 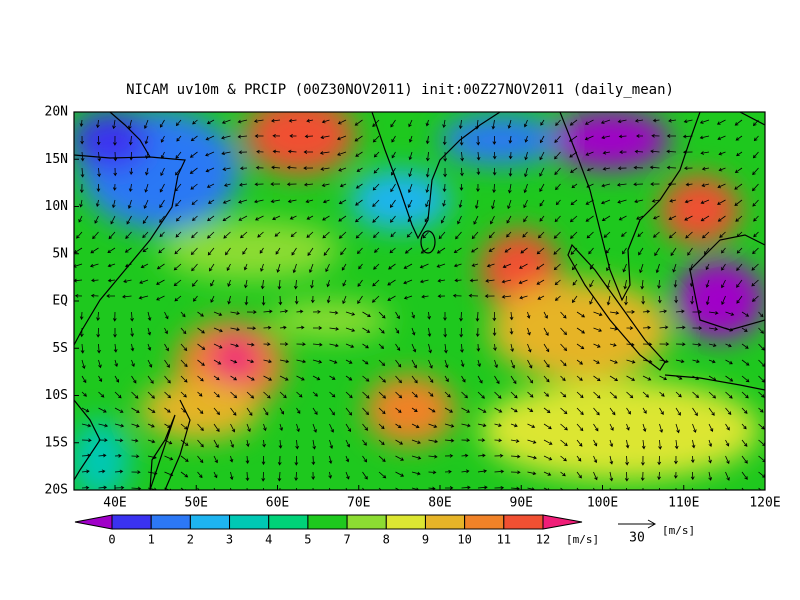 What do you see at coordinates (268, 540) in the screenshot?
I see `colorbar-label: 4` at bounding box center [268, 540].